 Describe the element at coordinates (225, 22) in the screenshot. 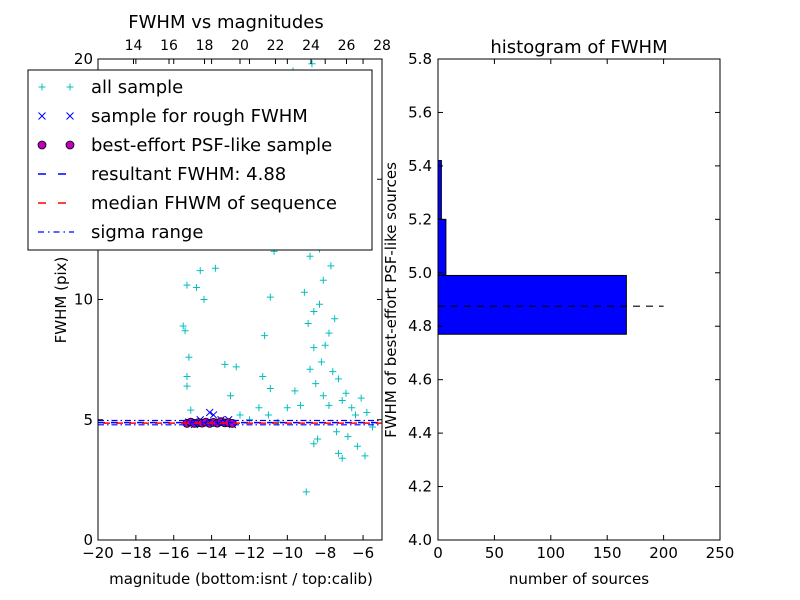

I see `chart-title: FWHM vs magnitudes` at that location.